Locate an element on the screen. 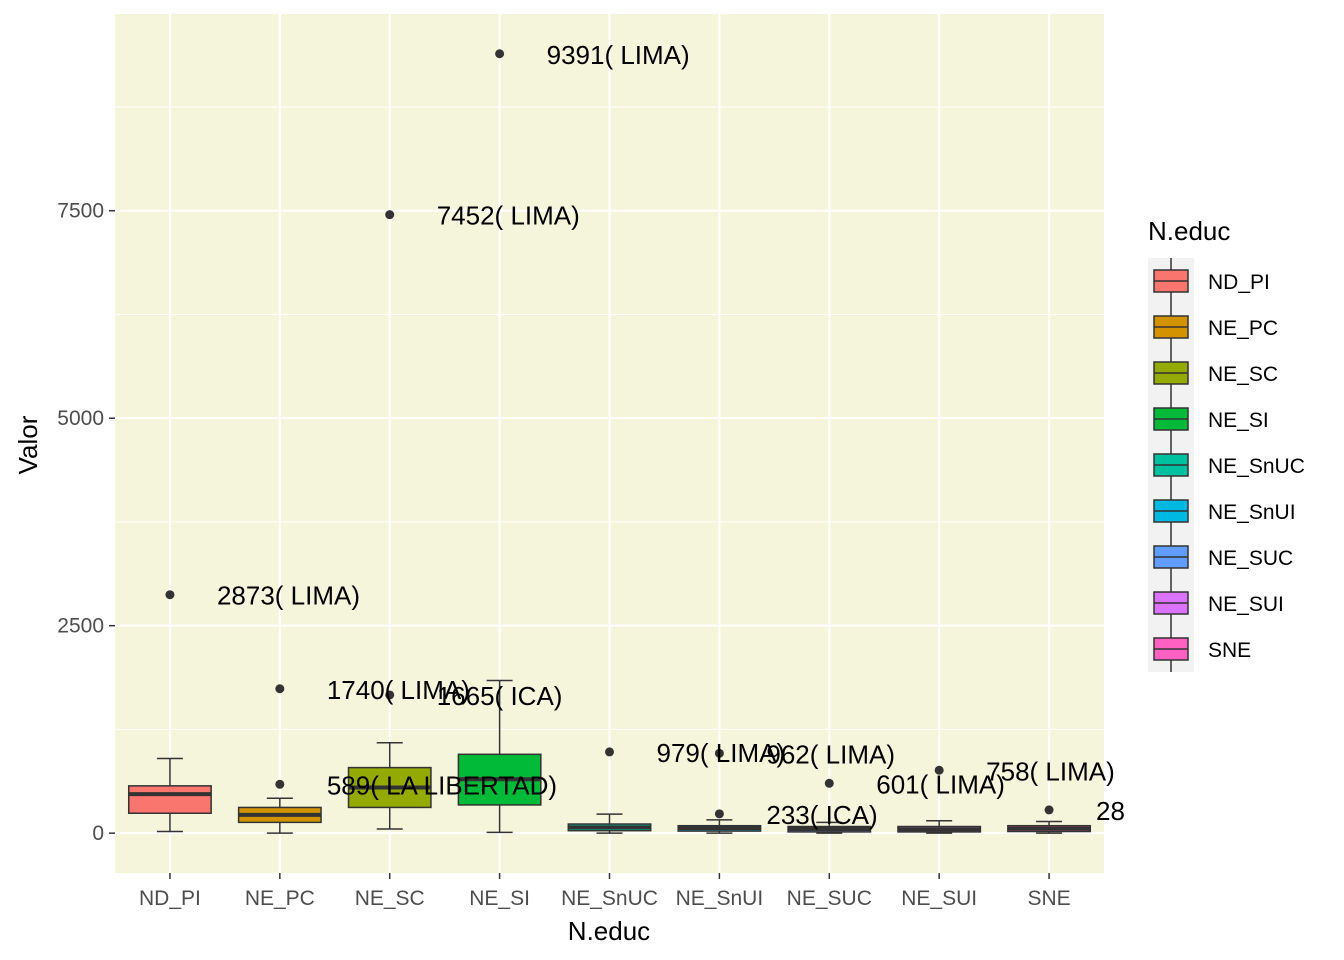 This screenshot has height=960, width=1344. outlier-label: 979( LIMA) is located at coordinates (721, 753).